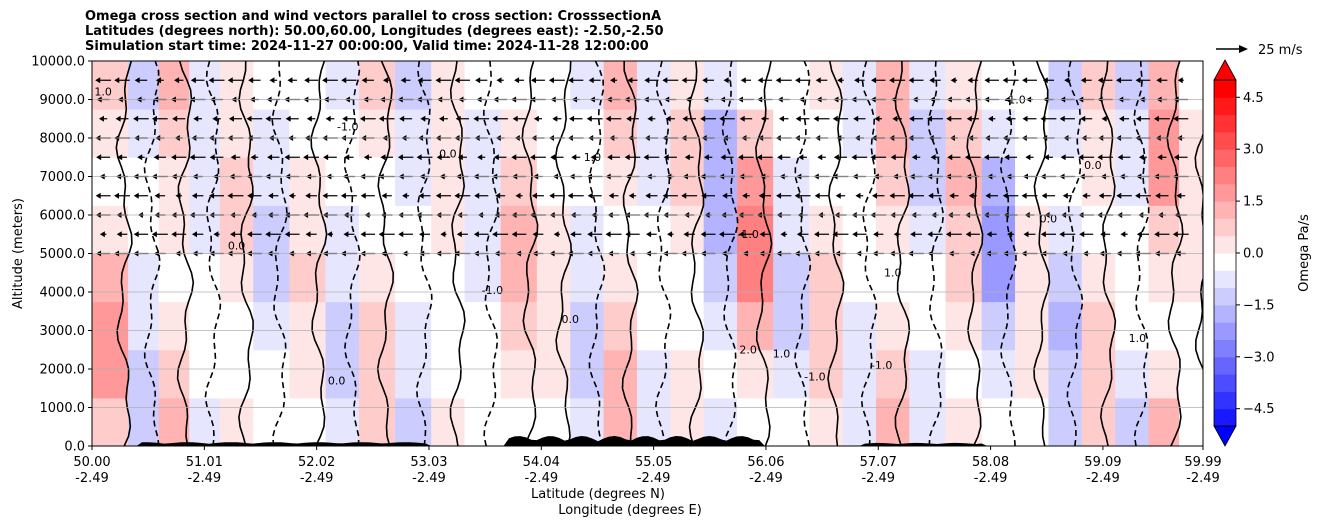  Describe the element at coordinates (74, 447) in the screenshot. I see `y-tick-label: 0.0` at that location.